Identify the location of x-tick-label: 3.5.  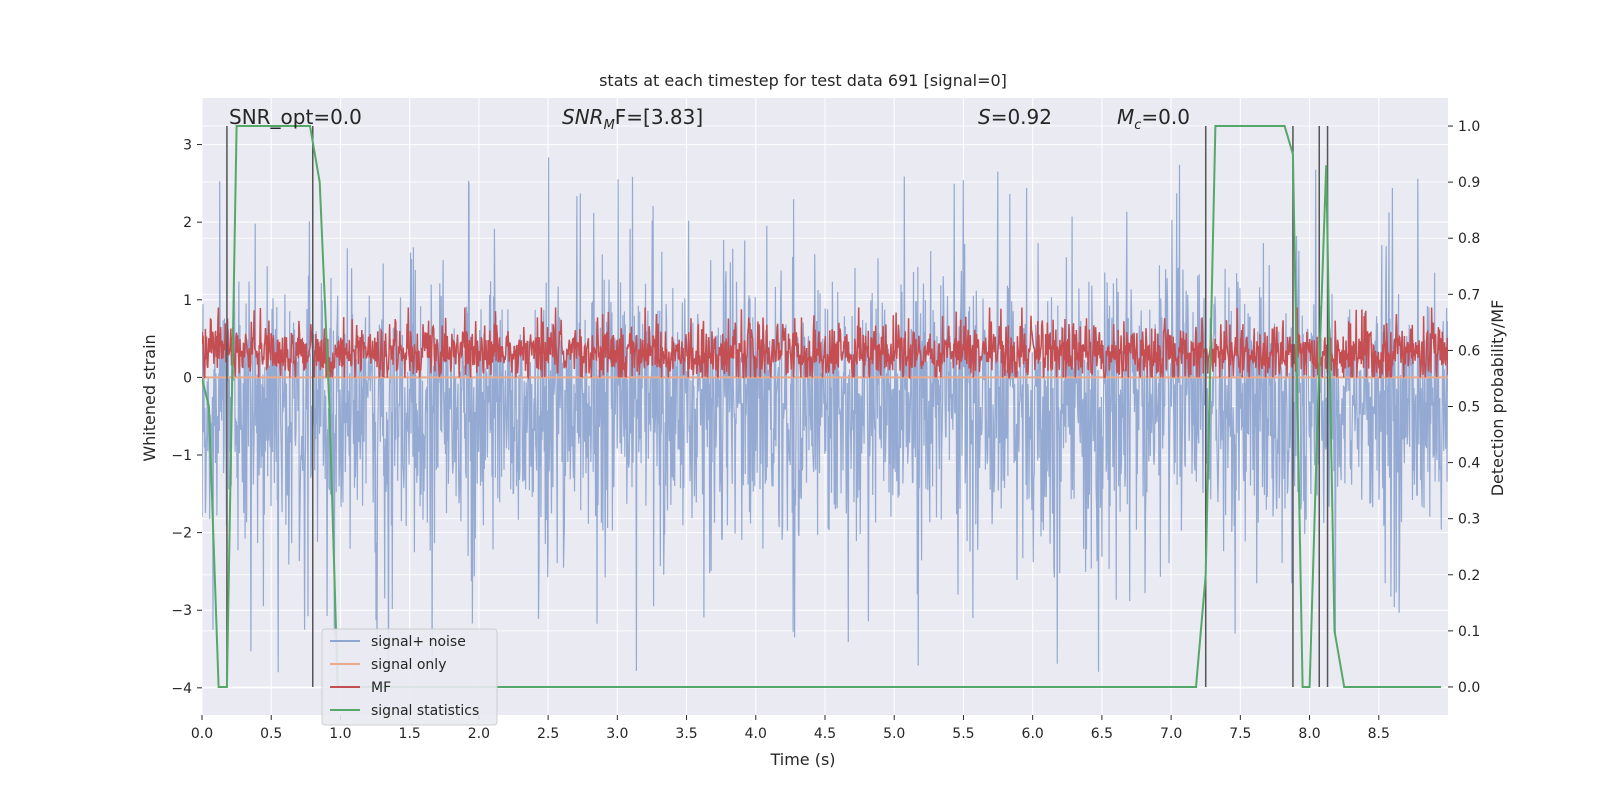
(686, 734).